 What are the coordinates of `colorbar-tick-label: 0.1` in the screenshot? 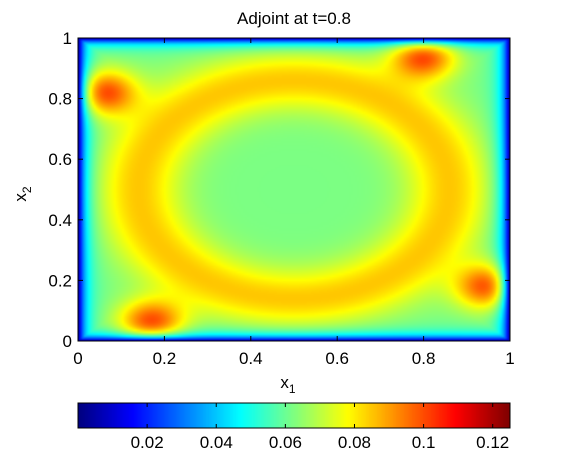 It's located at (424, 442).